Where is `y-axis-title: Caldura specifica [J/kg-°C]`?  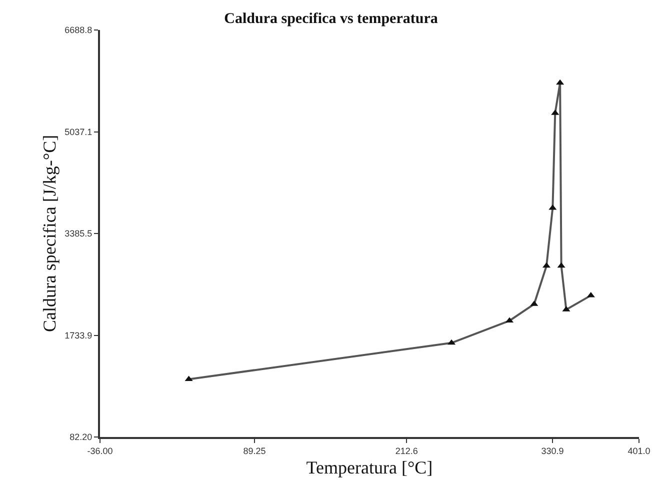 y-axis-title: Caldura specifica [J/kg-°C] is located at coordinates (49, 233).